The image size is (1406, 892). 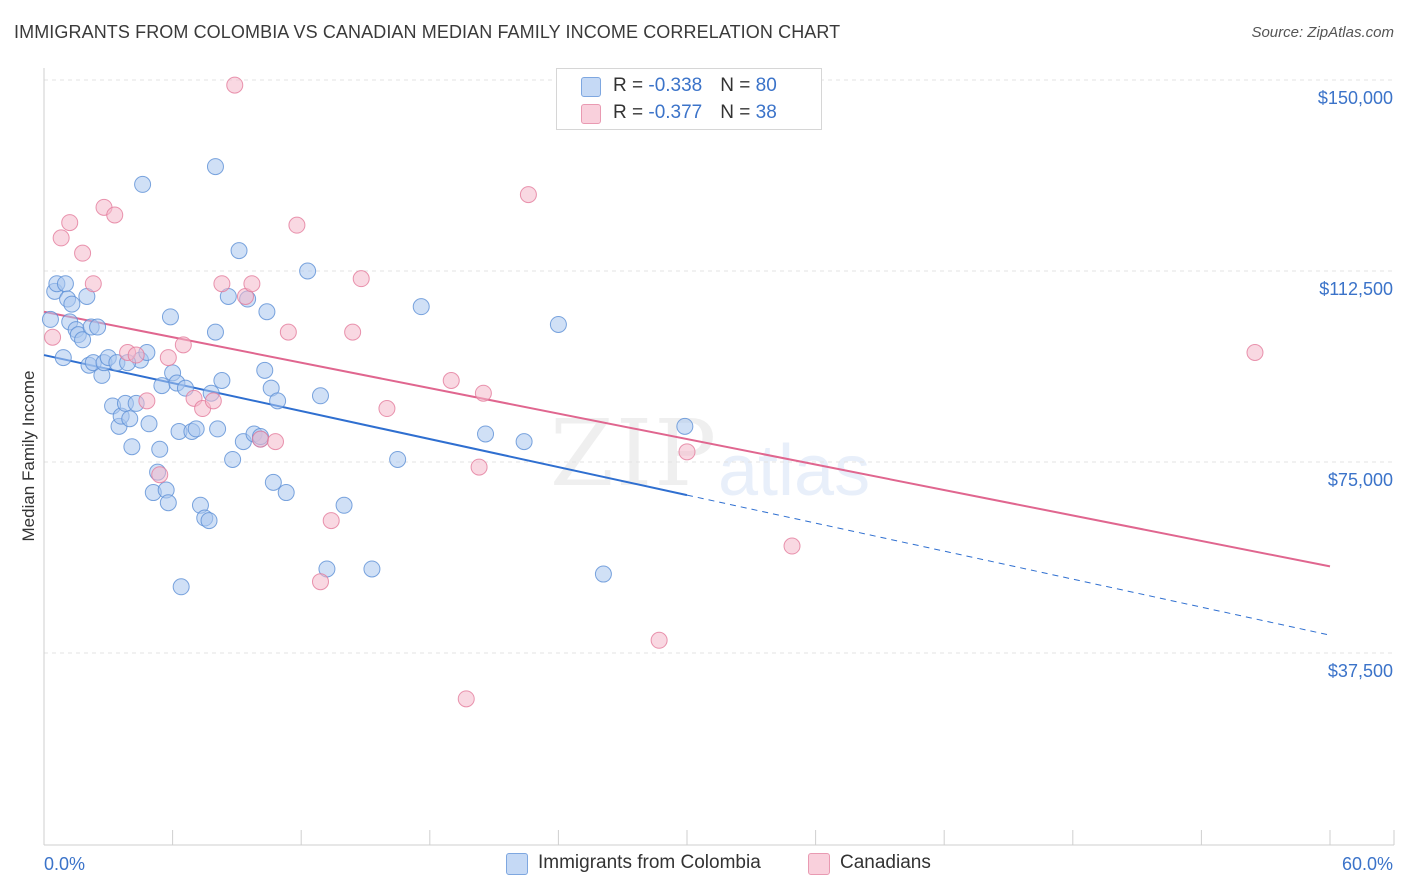 What do you see at coordinates (64, 864) in the screenshot?
I see `x-tick-label: 0.0%` at bounding box center [64, 864].